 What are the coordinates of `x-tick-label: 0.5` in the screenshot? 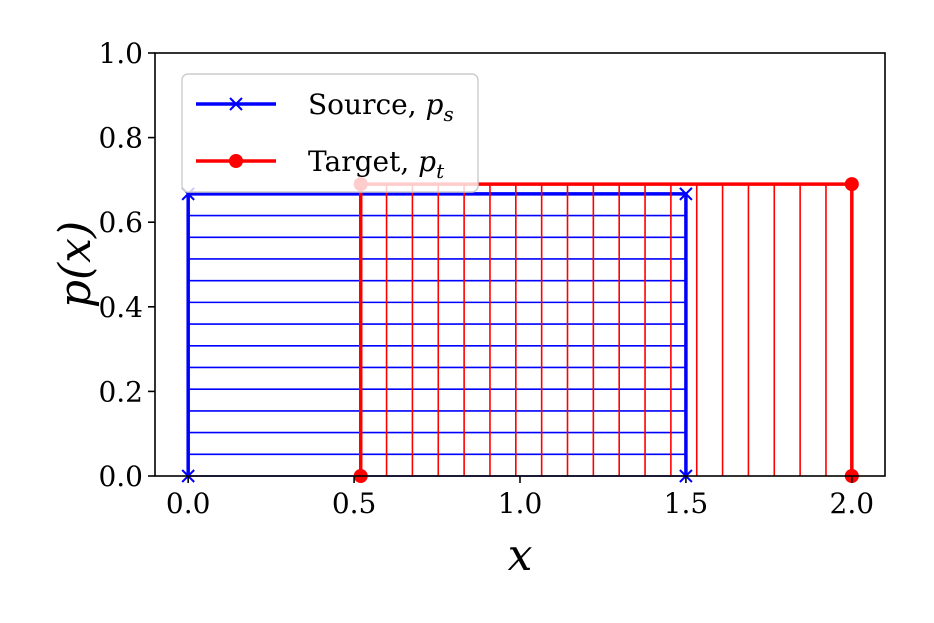 It's located at (354, 503).